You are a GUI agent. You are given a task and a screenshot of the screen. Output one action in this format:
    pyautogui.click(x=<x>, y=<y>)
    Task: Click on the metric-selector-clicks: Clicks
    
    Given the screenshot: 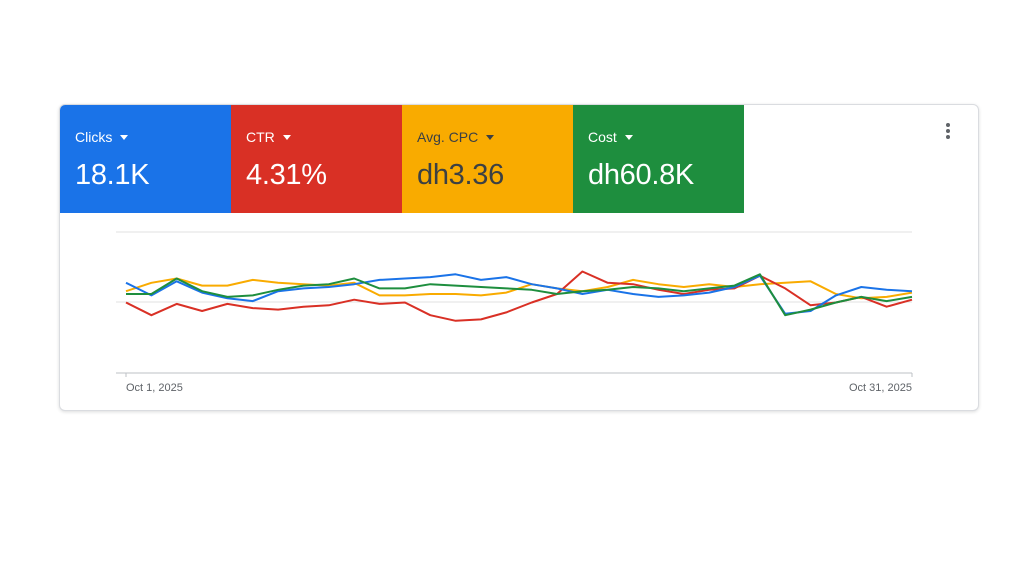 What is the action you would take?
    pyautogui.click(x=153, y=137)
    